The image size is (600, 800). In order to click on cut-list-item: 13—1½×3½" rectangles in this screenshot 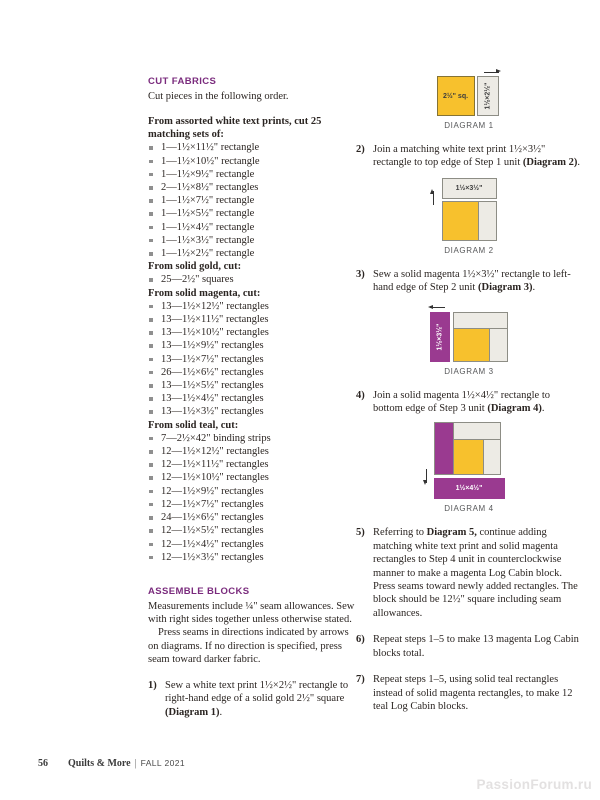, I will do `click(253, 411)`.